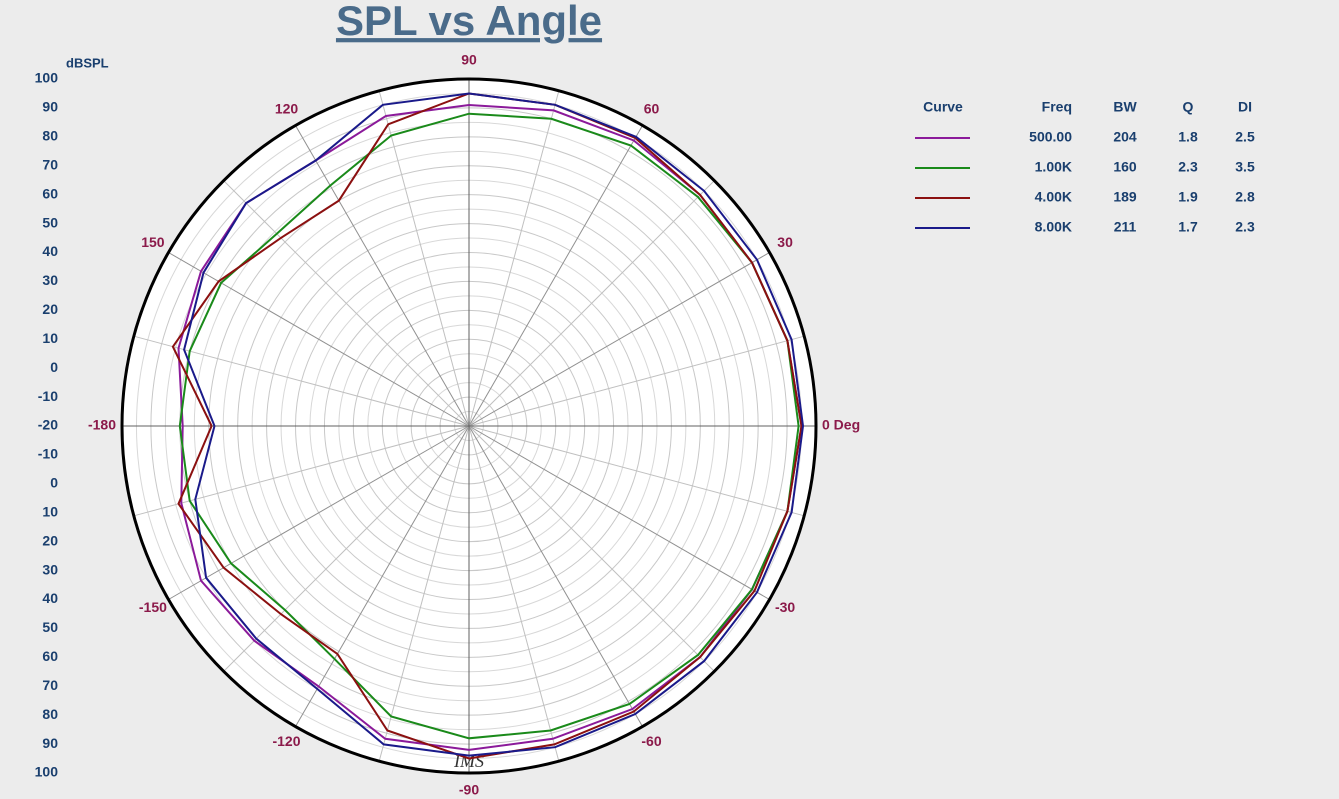 The height and width of the screenshot is (799, 1339). I want to click on legend-q: 1.8, so click(1188, 137).